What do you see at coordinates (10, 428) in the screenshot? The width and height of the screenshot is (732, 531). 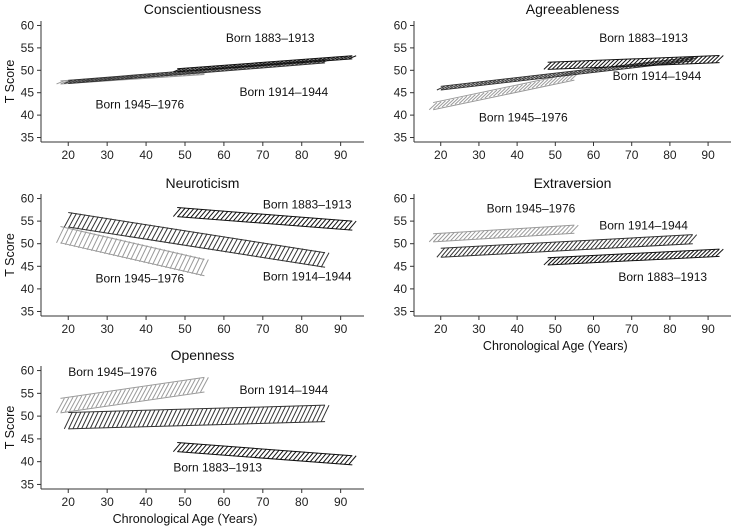 I see `y-axis-label: T Score` at bounding box center [10, 428].